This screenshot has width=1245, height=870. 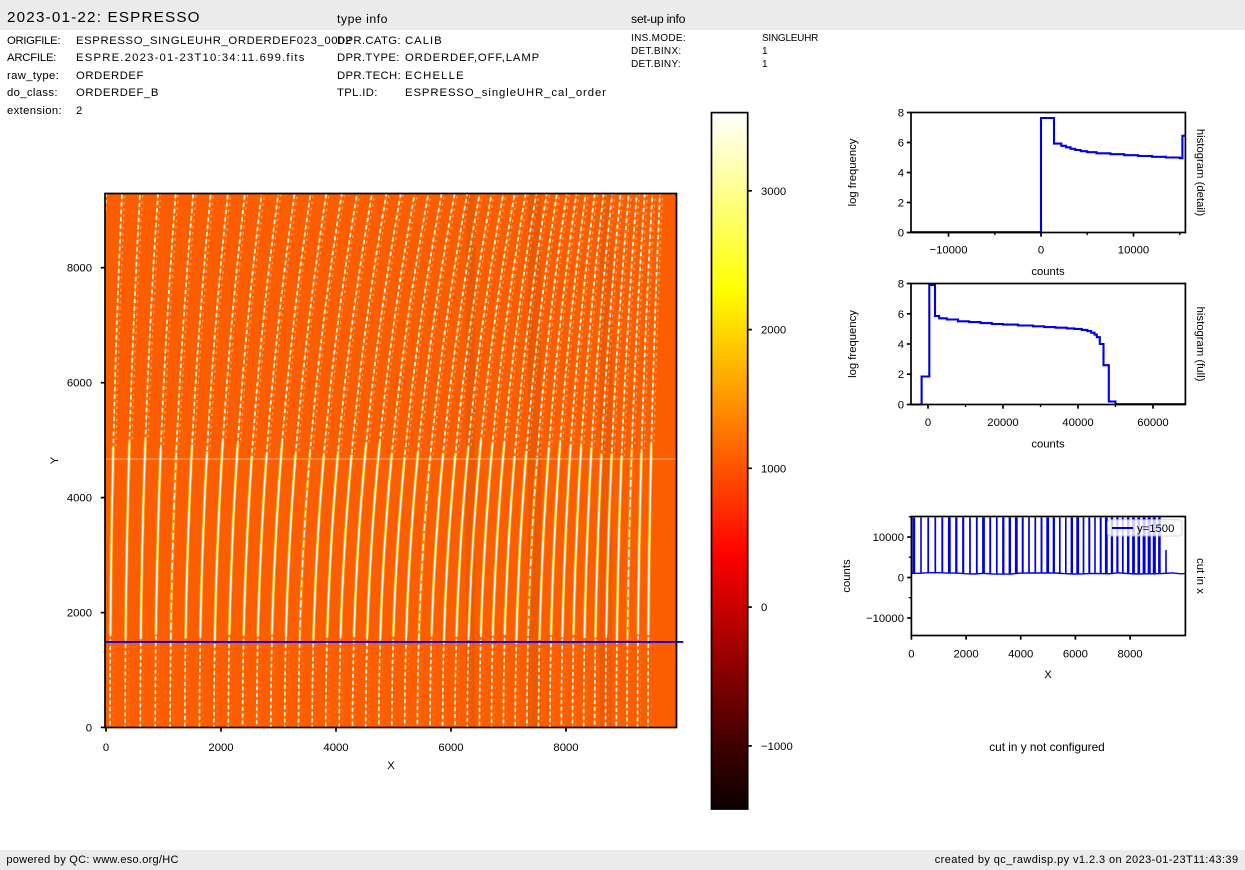 I want to click on svg-text: 60000, so click(x=1152, y=423).